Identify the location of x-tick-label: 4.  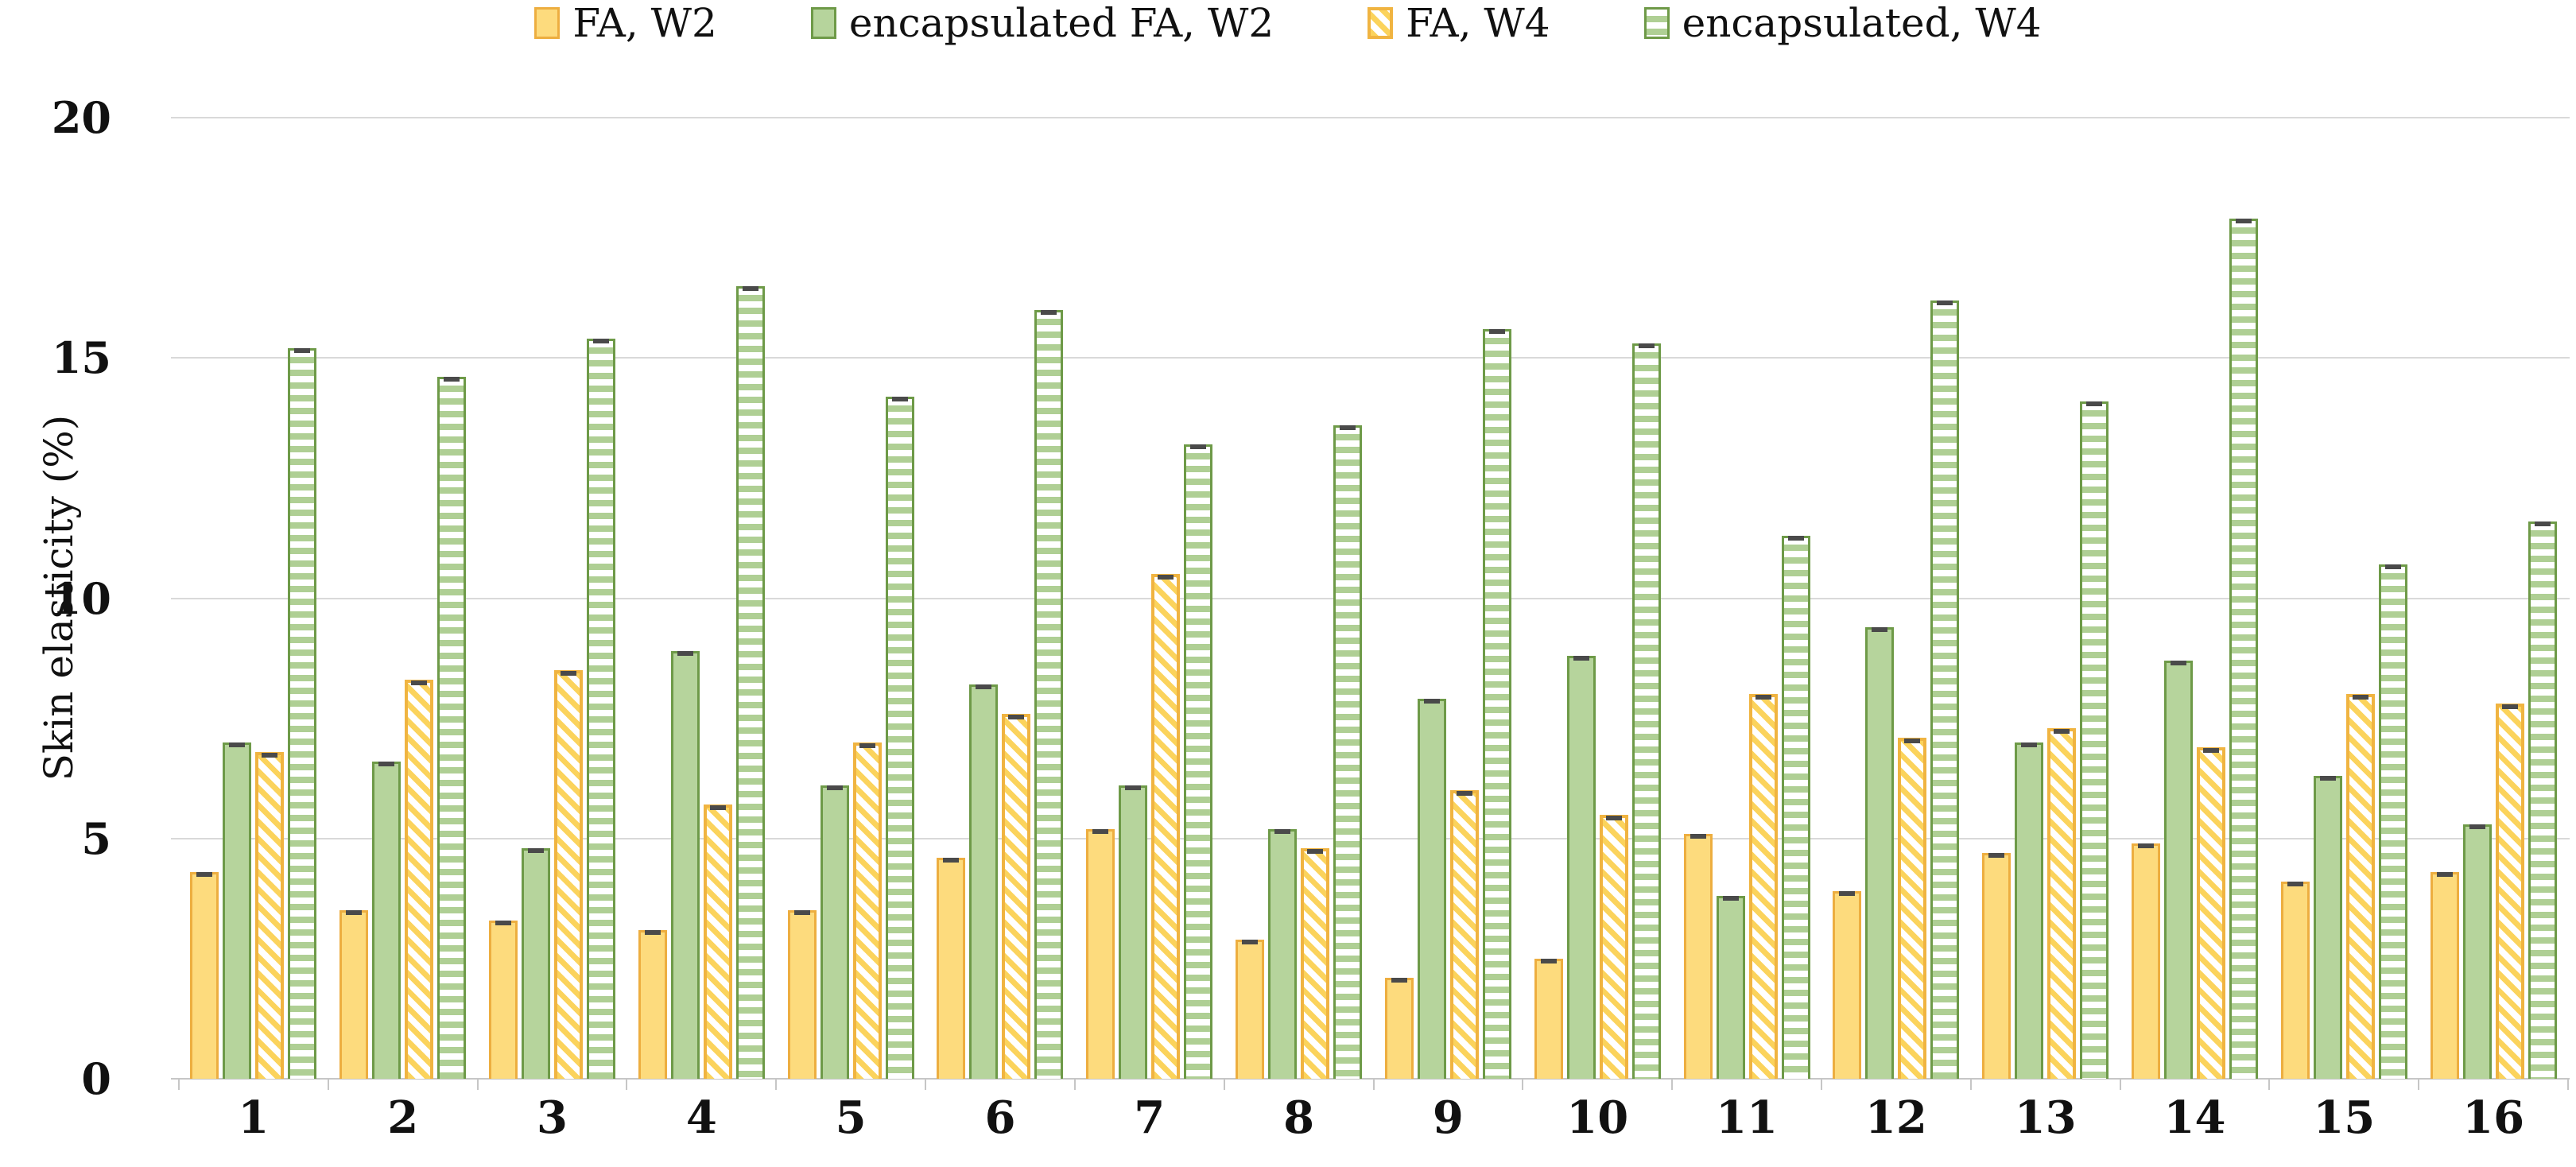
(701, 1117).